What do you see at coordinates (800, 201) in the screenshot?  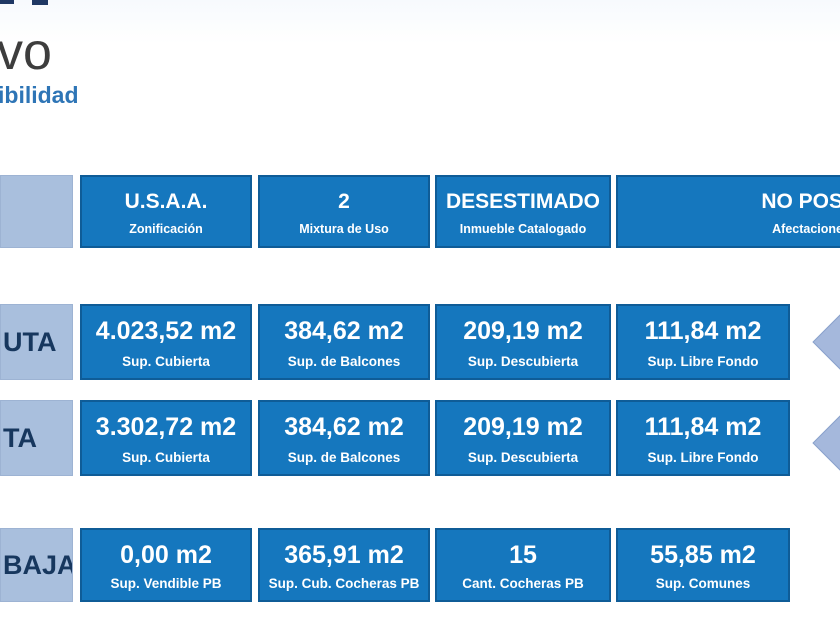 I see `cell-value: NO POS` at bounding box center [800, 201].